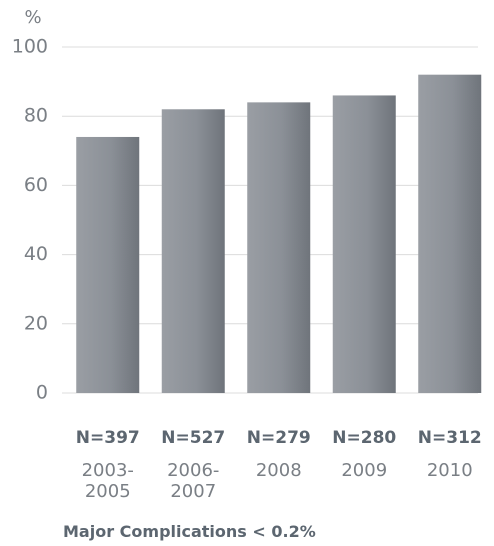 The image size is (494, 546). I want to click on x-tick-label: 2010, so click(449, 470).